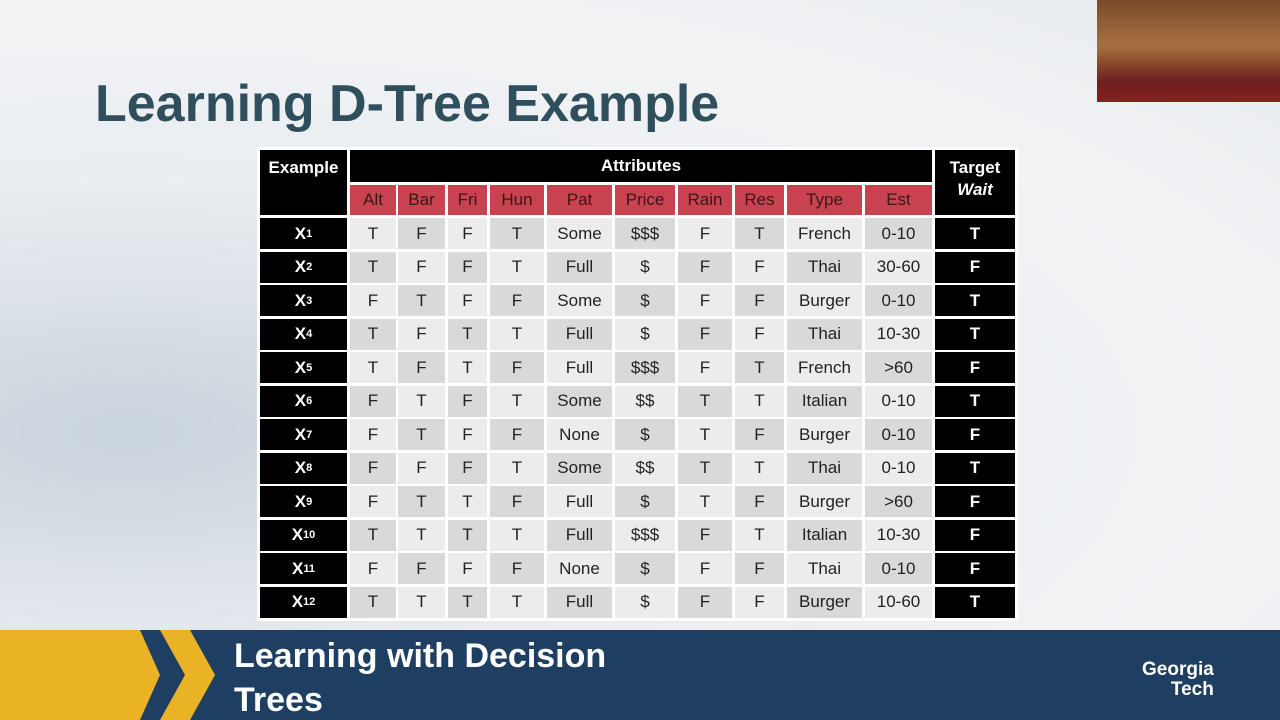  Describe the element at coordinates (517, 200) in the screenshot. I see `column-header: Hun` at that location.